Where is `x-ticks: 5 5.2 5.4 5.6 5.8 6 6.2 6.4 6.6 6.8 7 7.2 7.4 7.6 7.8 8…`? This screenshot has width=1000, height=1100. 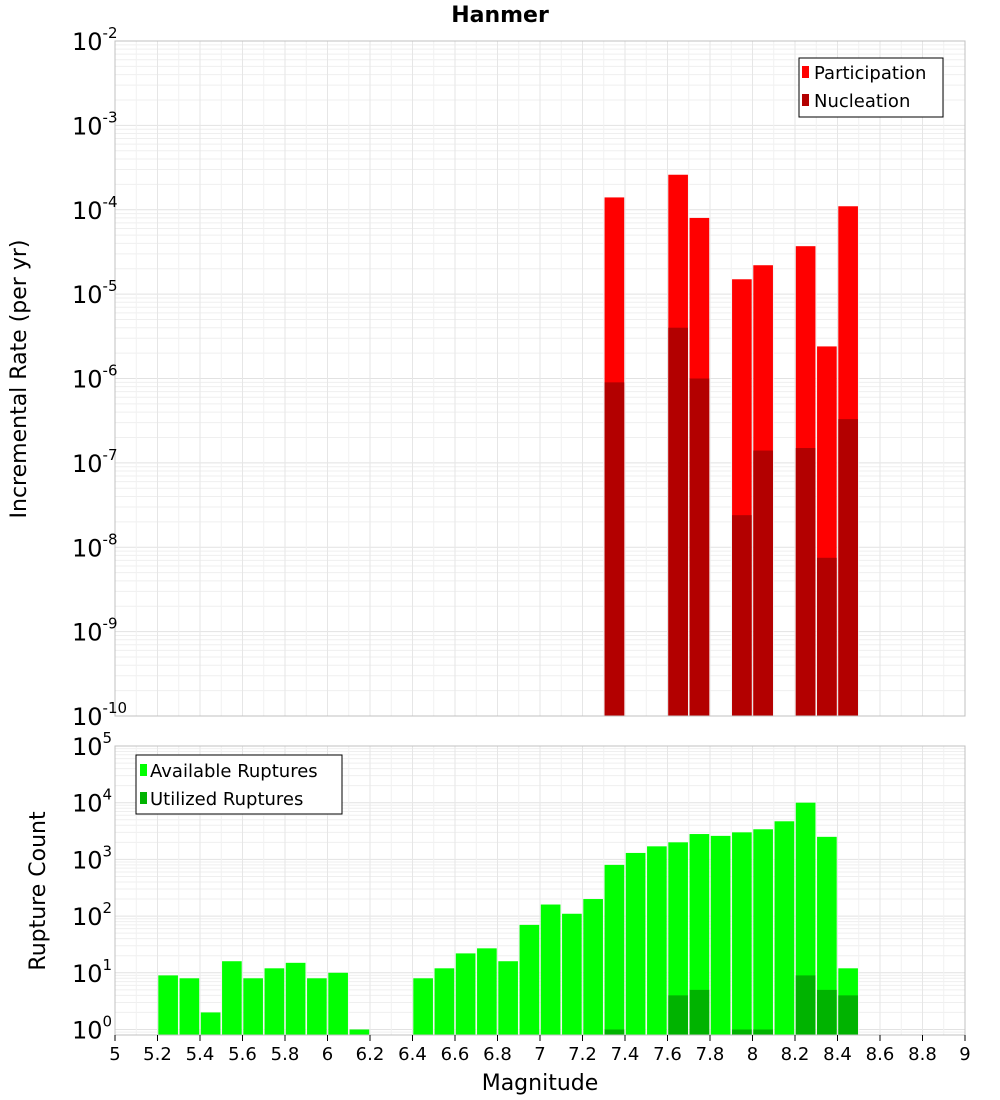
x-ticks: 5 5.2 5.4 5.6 5.8 6 6.2 6.4 6.6 6.8 7 7.2 7.4 7.6 7.8 8… is located at coordinates (540, 1050).